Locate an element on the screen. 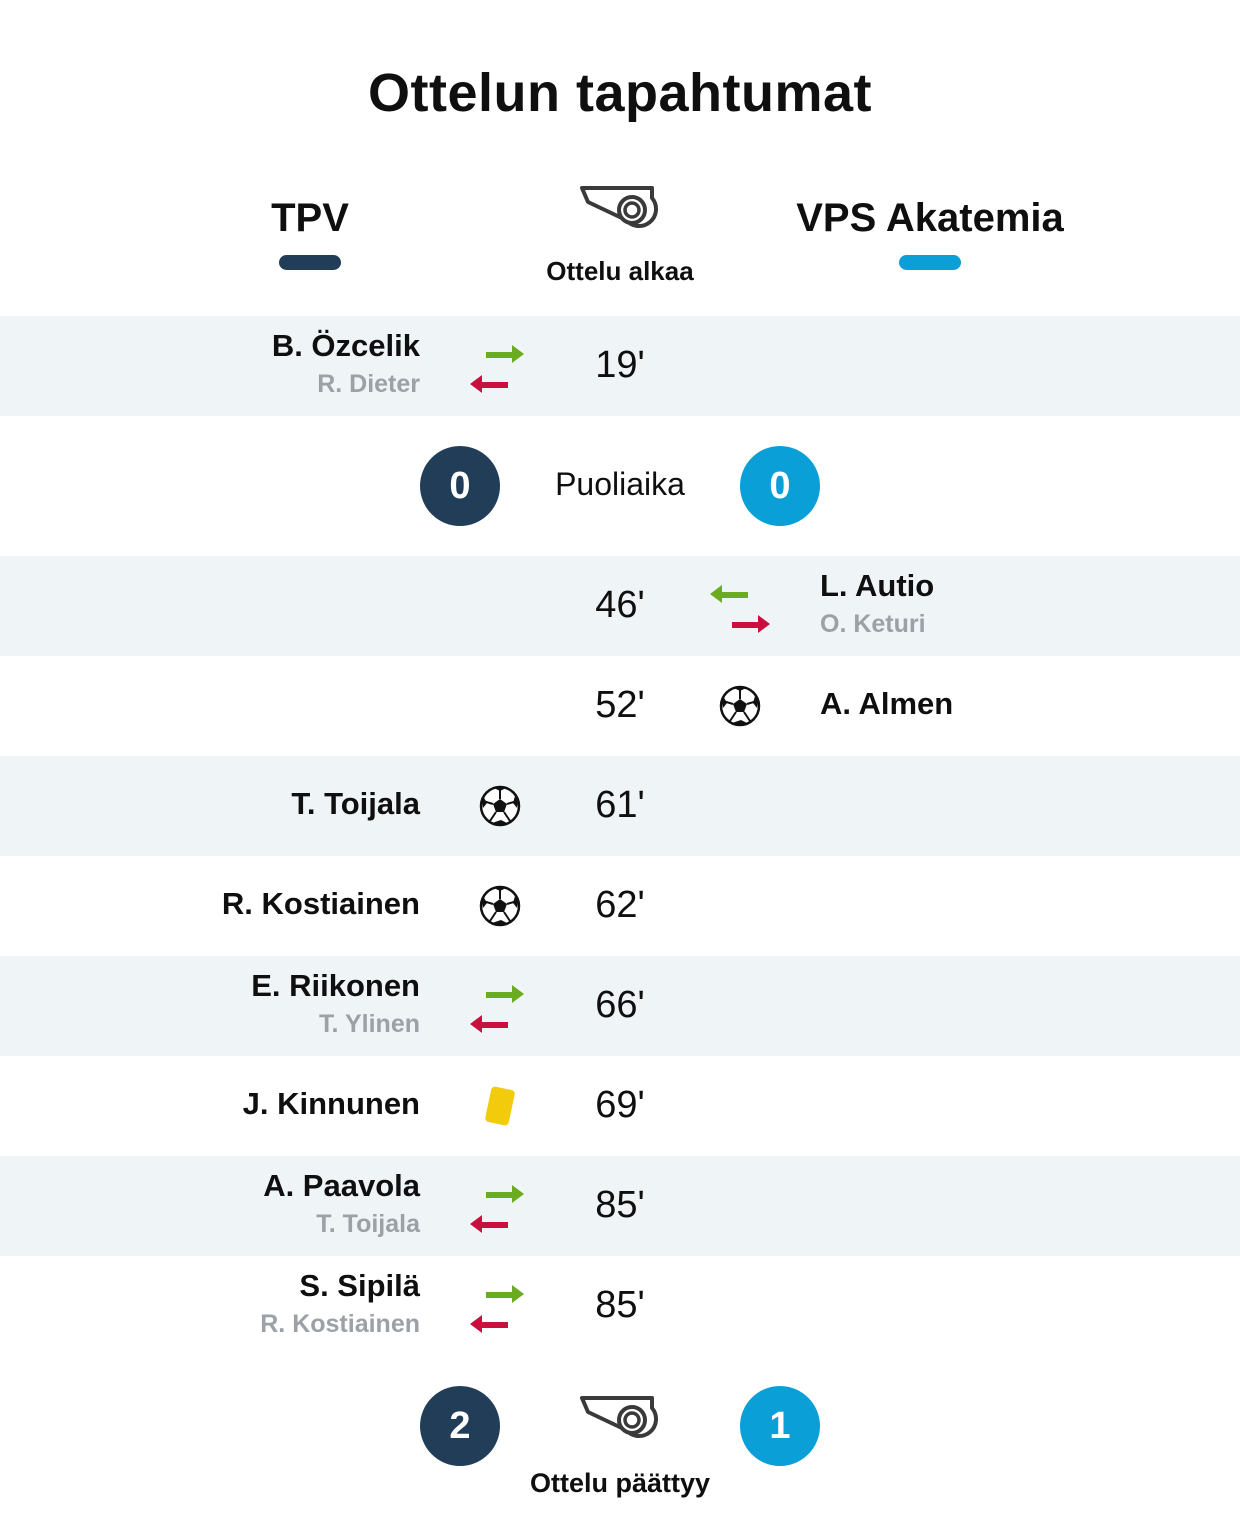  away-team-color-bar is located at coordinates (930, 262).